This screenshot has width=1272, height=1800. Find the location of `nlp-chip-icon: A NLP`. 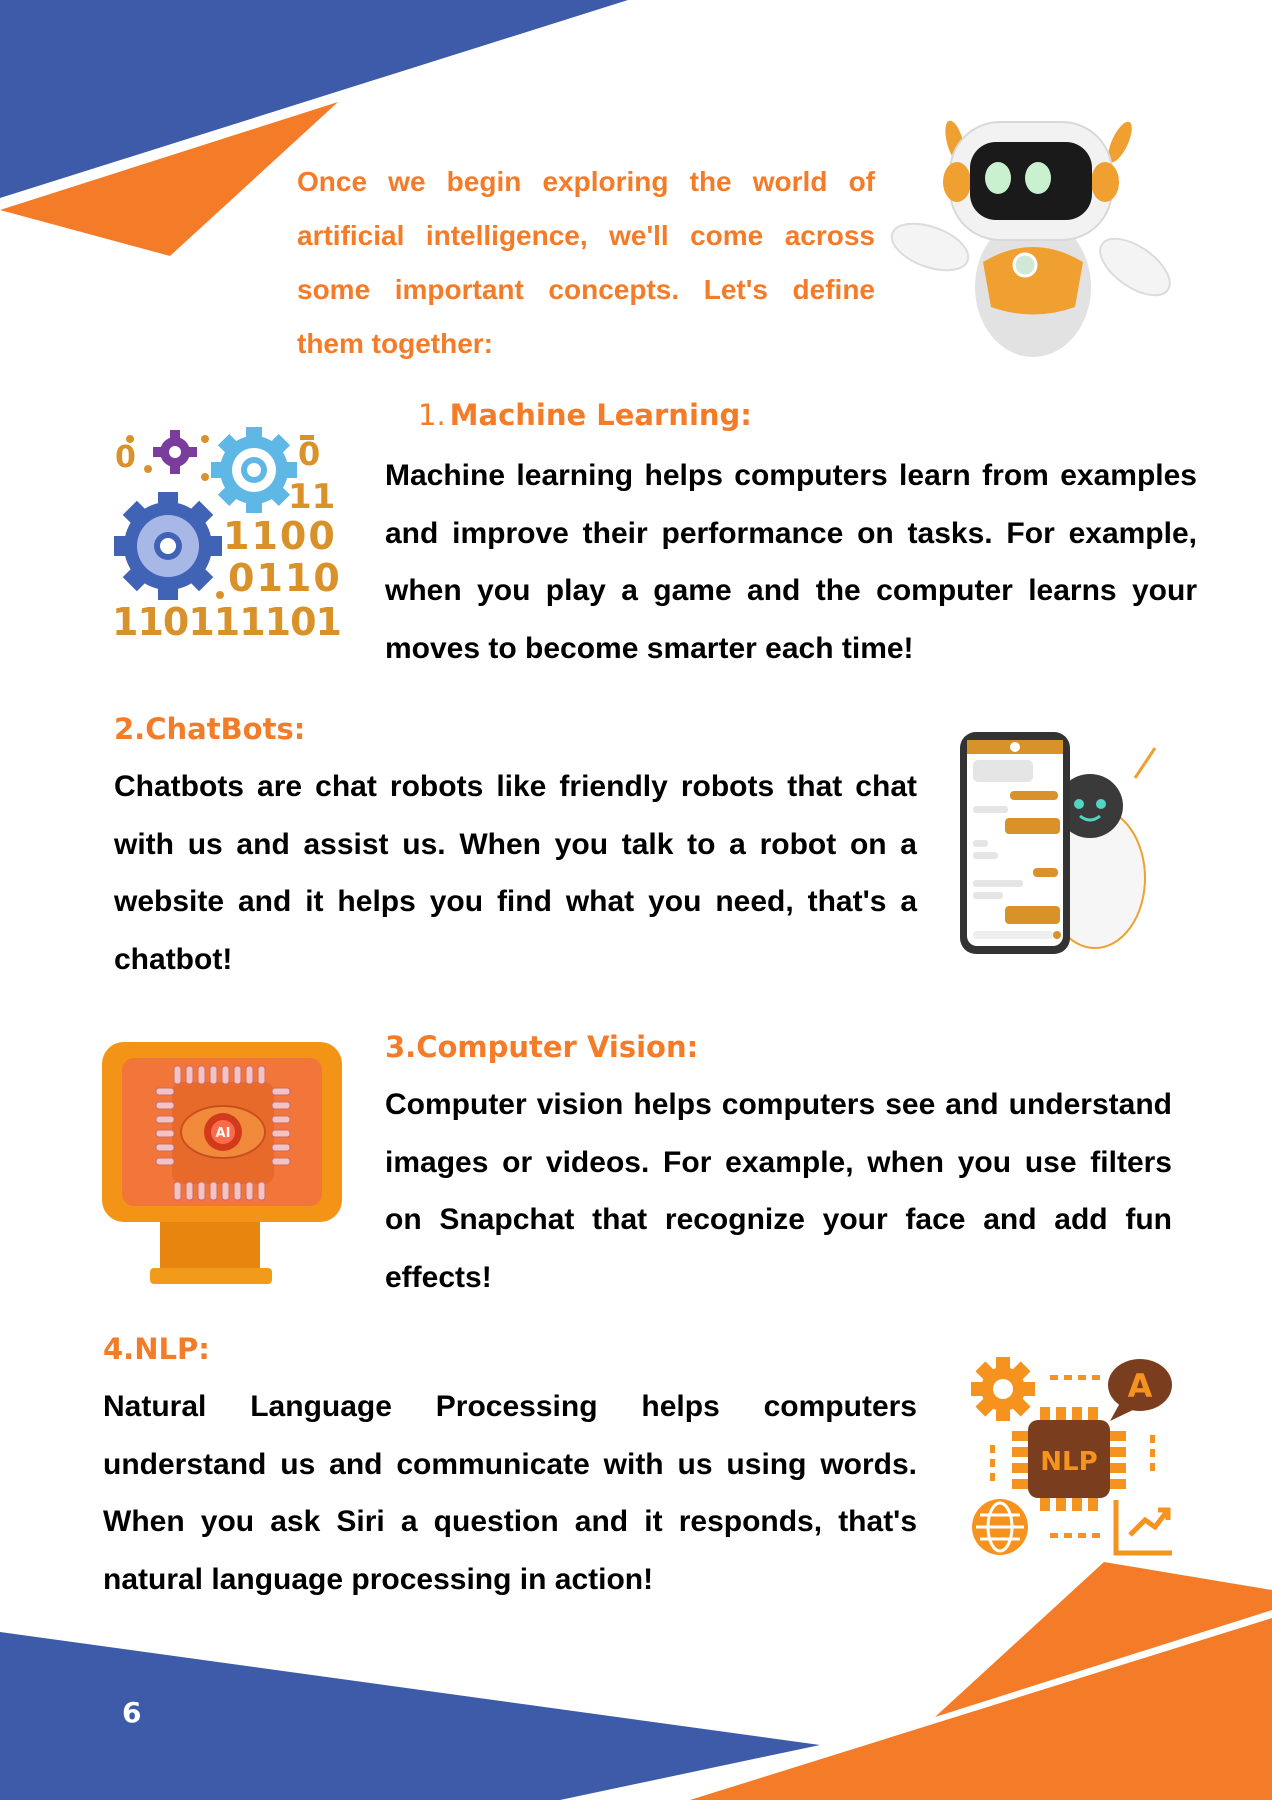

nlp-chip-icon: A NLP is located at coordinates (1071, 1456).